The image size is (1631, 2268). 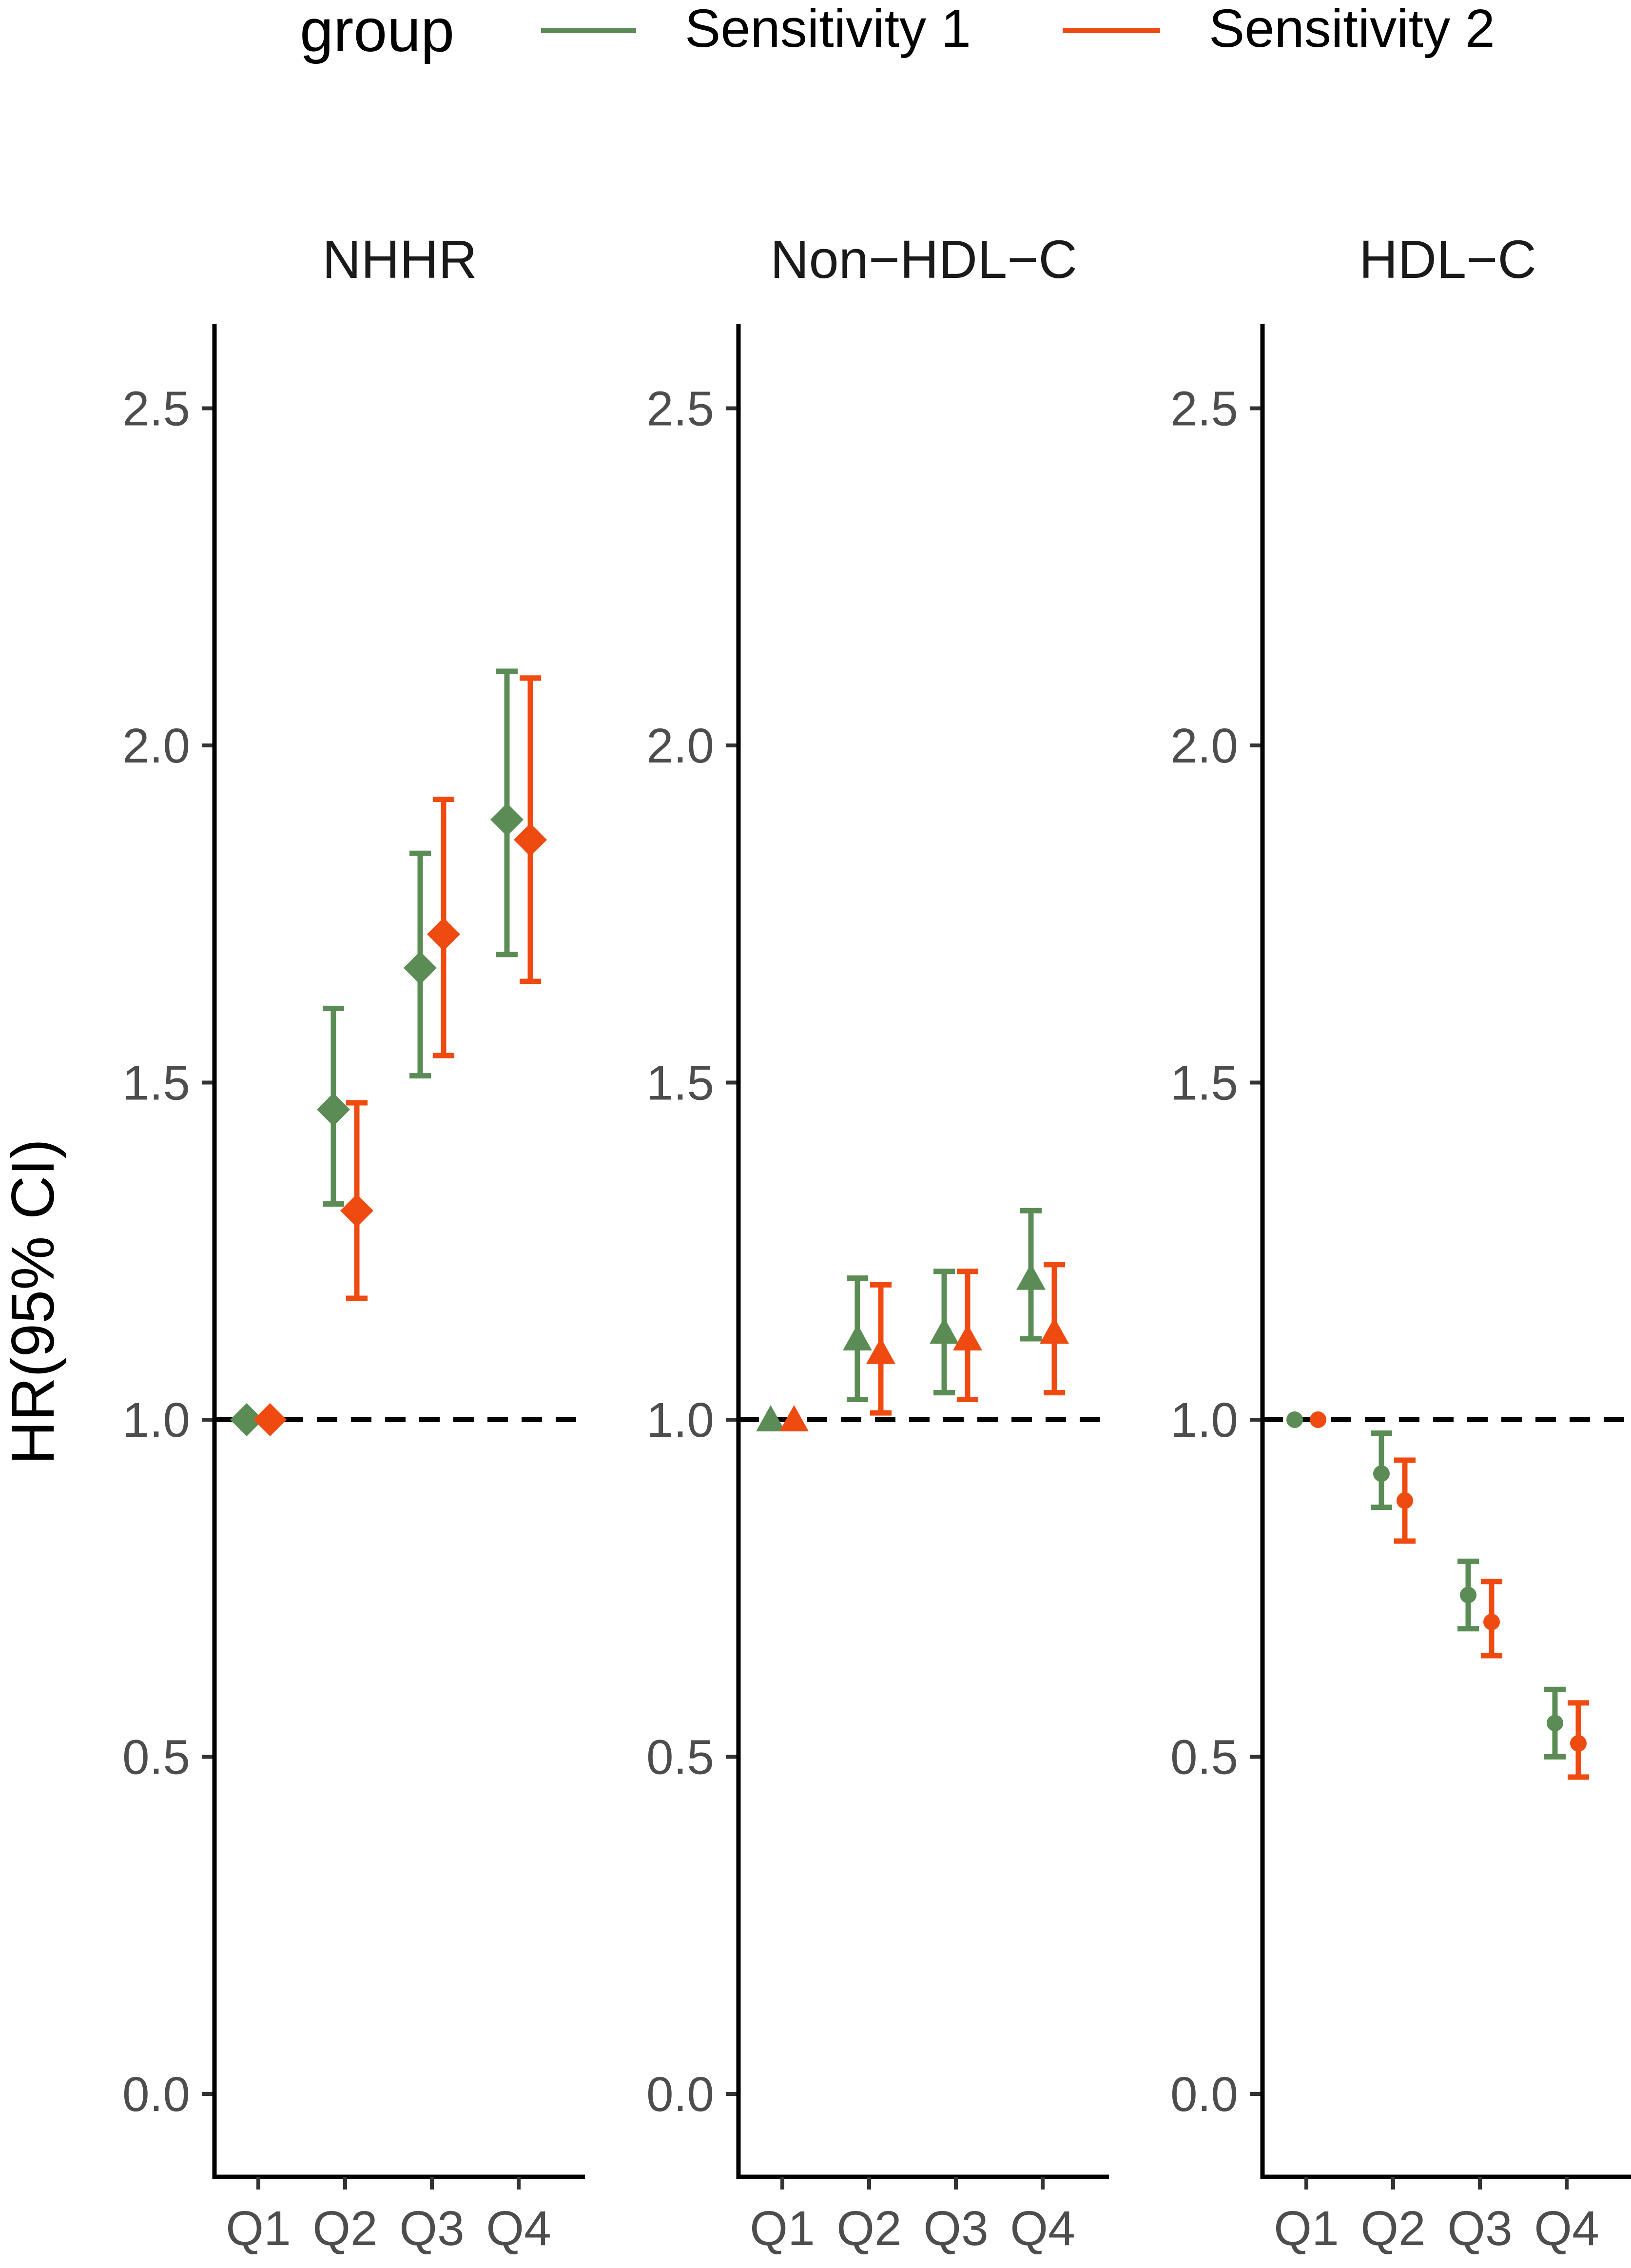 I want to click on panel-title-nhhr: NHHR, so click(x=400, y=260).